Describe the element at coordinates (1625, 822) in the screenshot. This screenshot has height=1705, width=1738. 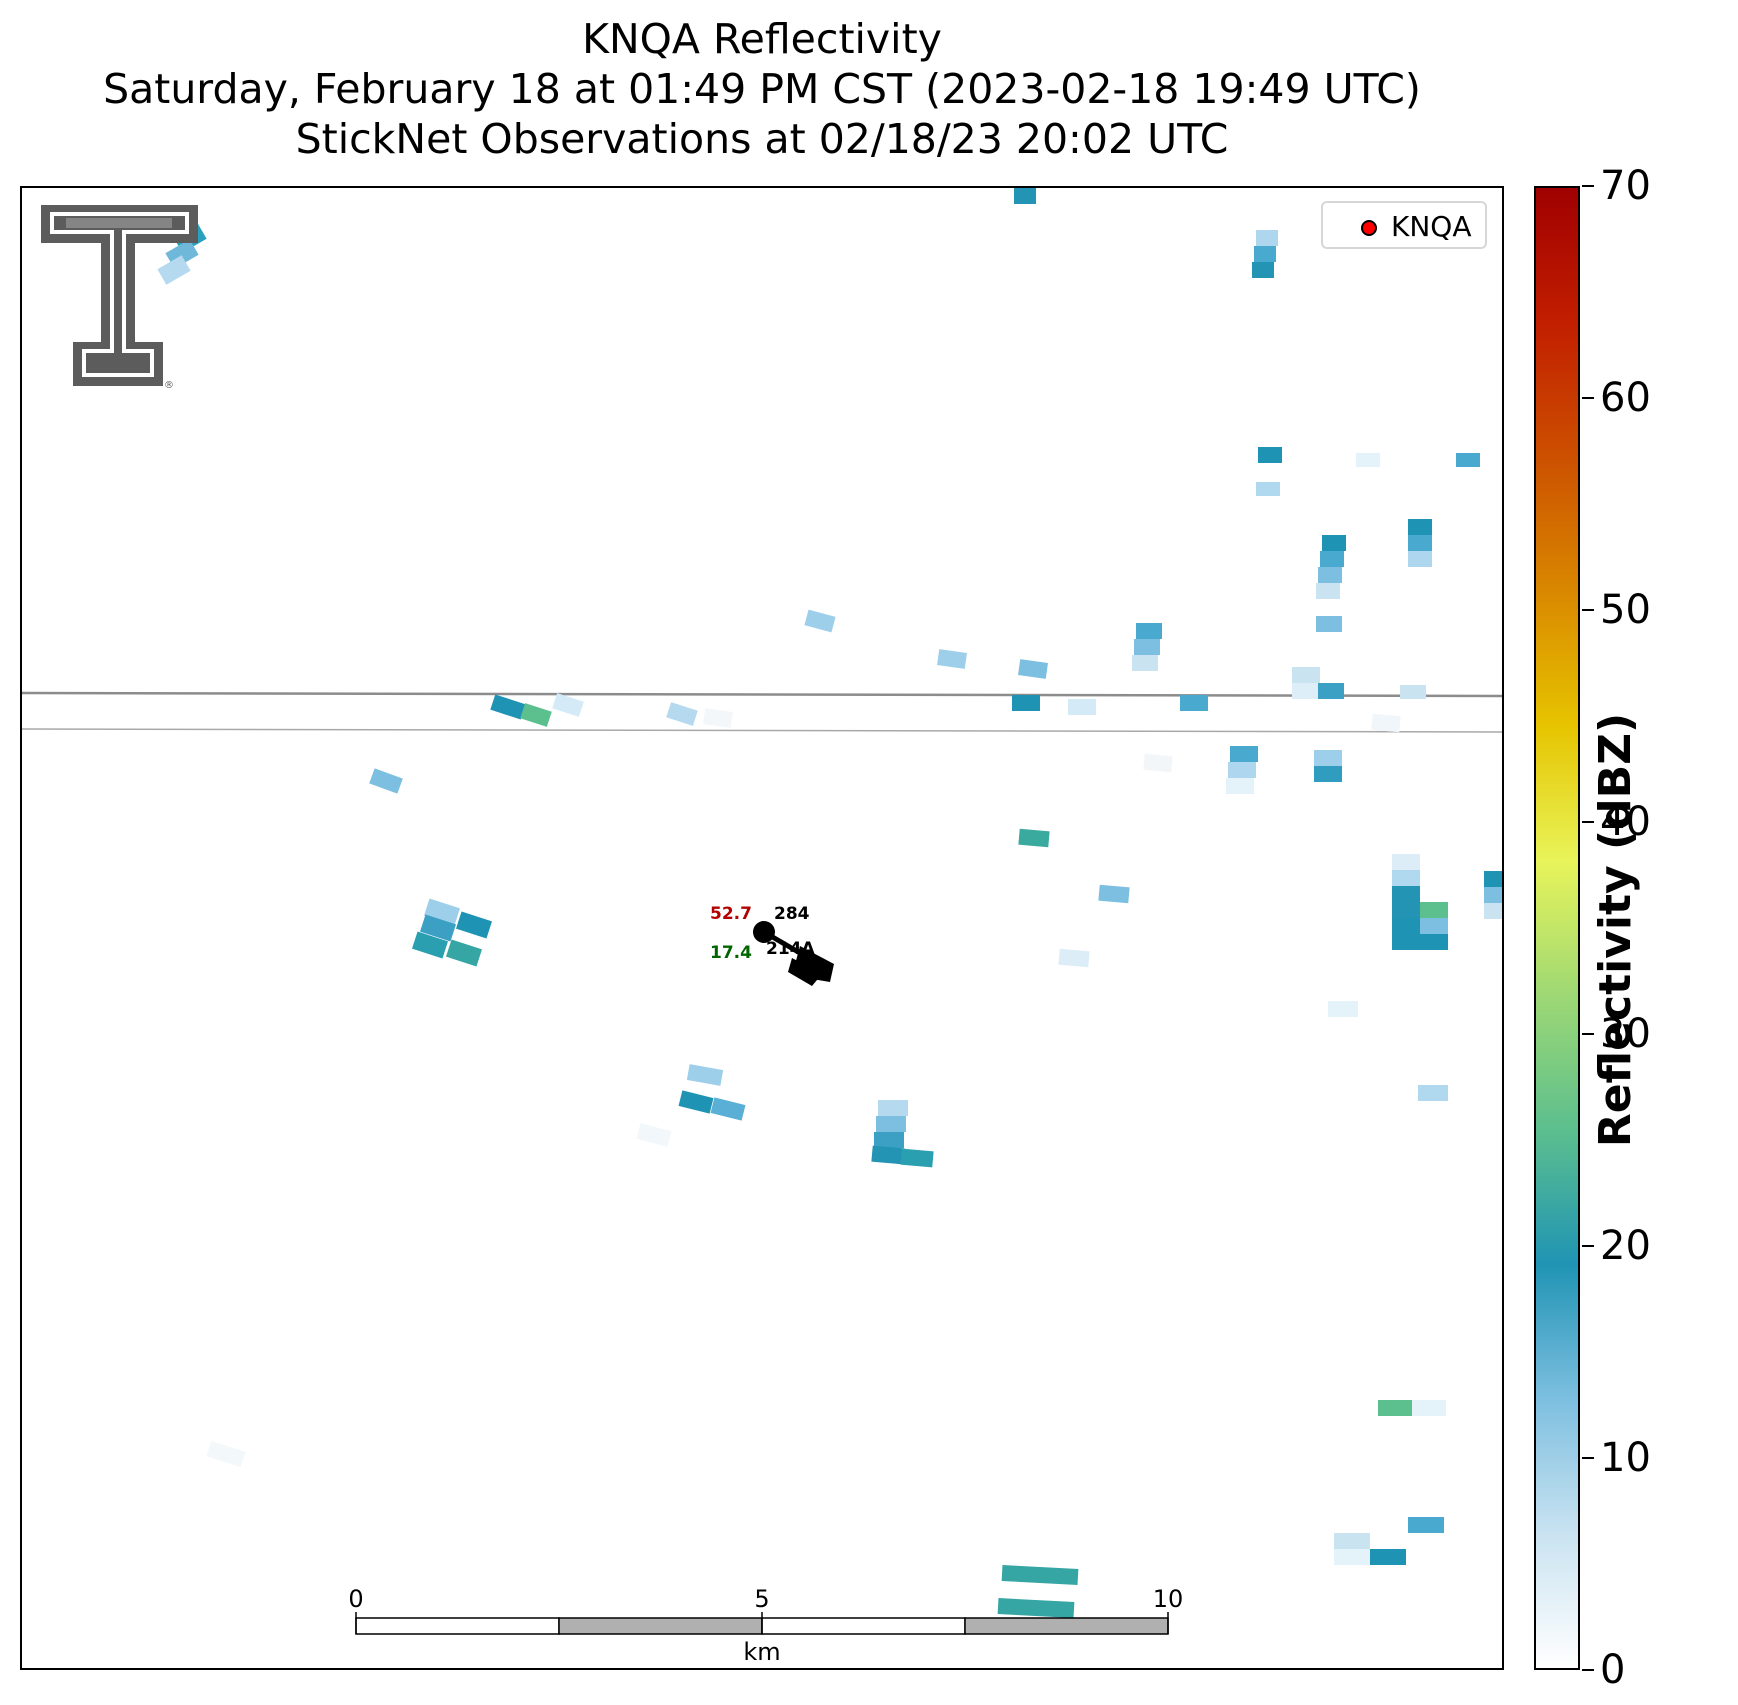
I see `colorbar-tick-label: 40` at that location.